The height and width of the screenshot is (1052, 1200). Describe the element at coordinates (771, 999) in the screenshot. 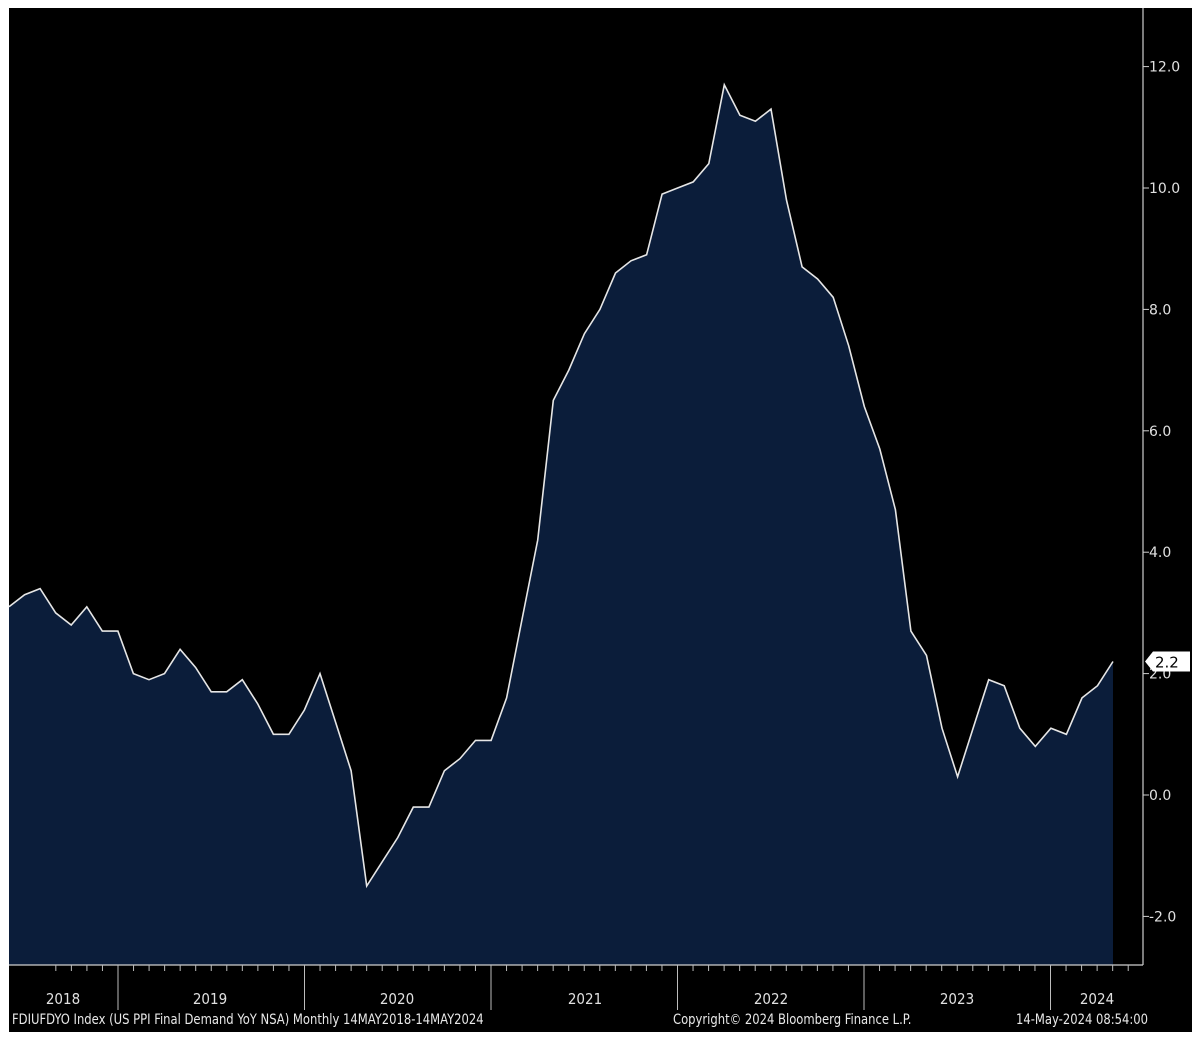

I see `x-tick-label: 2022` at that location.